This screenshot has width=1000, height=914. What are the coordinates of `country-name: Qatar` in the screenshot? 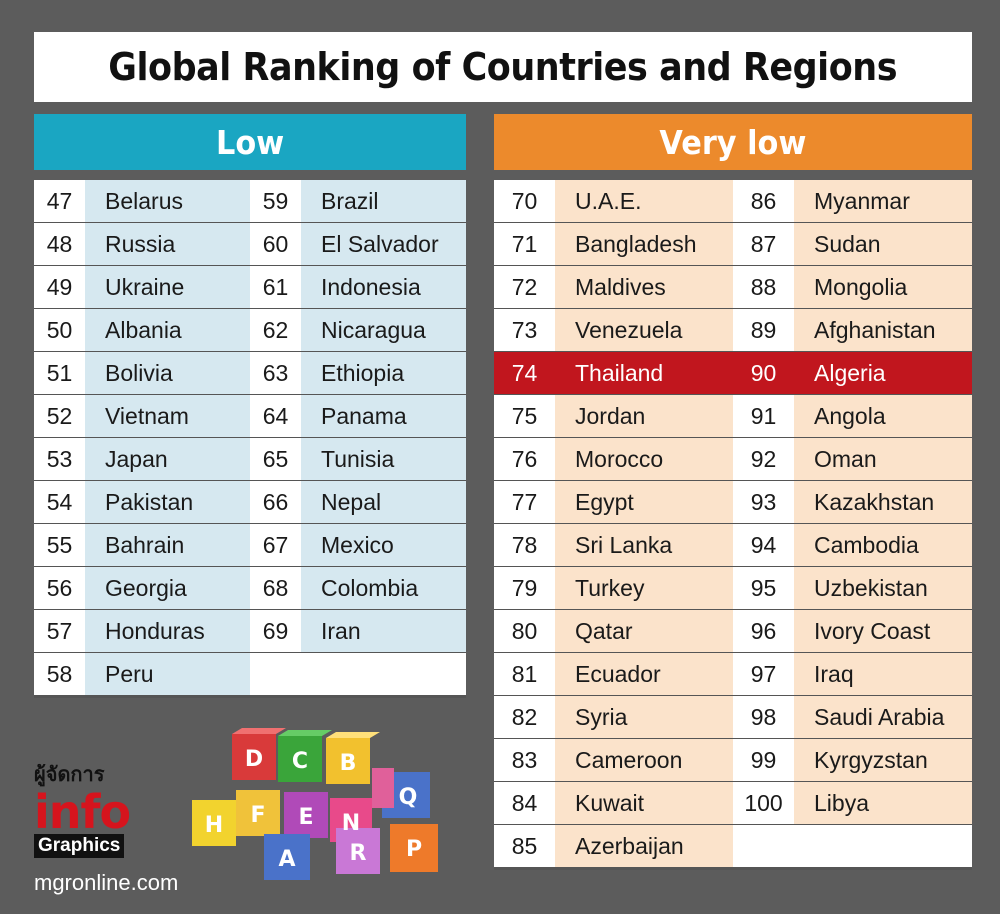 It's located at (644, 631).